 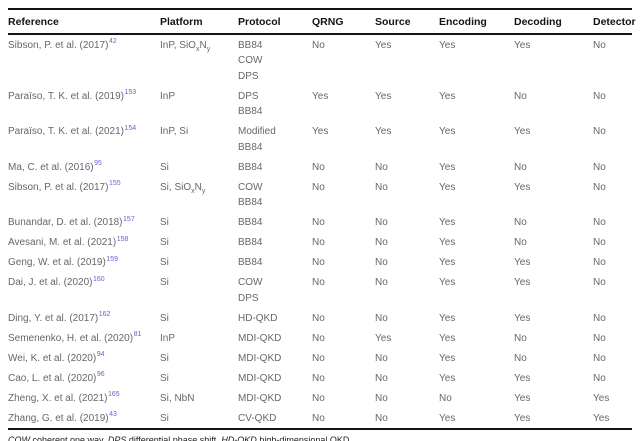 I want to click on citation-link: 81, so click(x=137, y=335).